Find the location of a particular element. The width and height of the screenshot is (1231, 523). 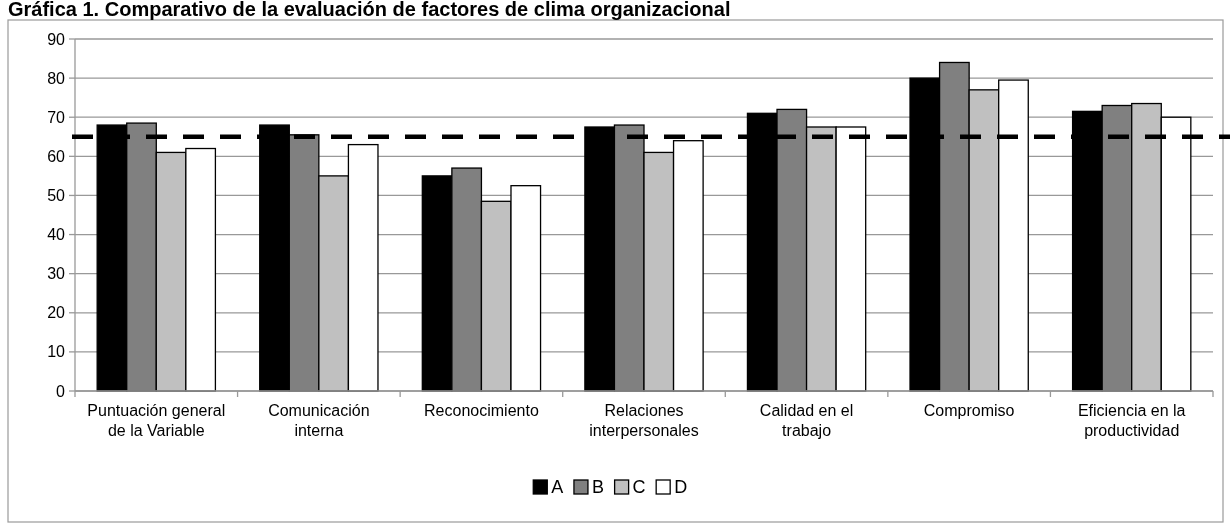

y-tick-label: 50 is located at coordinates (56, 196).